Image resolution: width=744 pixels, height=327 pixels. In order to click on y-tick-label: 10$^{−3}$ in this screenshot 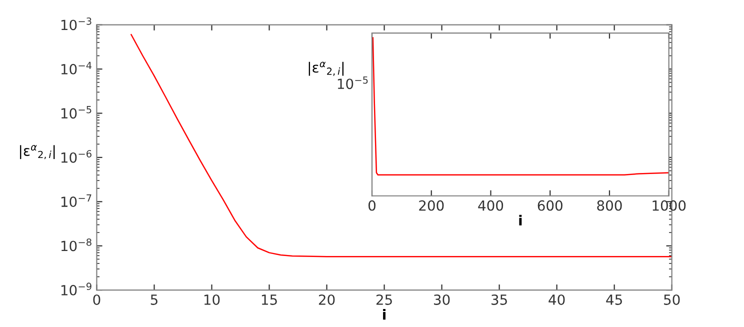, I will do `click(76, 23)`.